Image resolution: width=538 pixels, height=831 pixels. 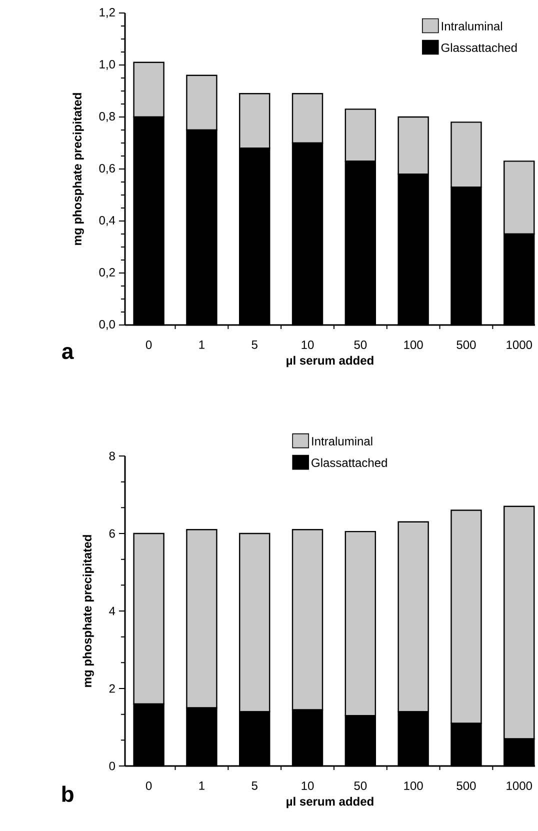 I want to click on y-tick-label: 0, so click(x=112, y=766).